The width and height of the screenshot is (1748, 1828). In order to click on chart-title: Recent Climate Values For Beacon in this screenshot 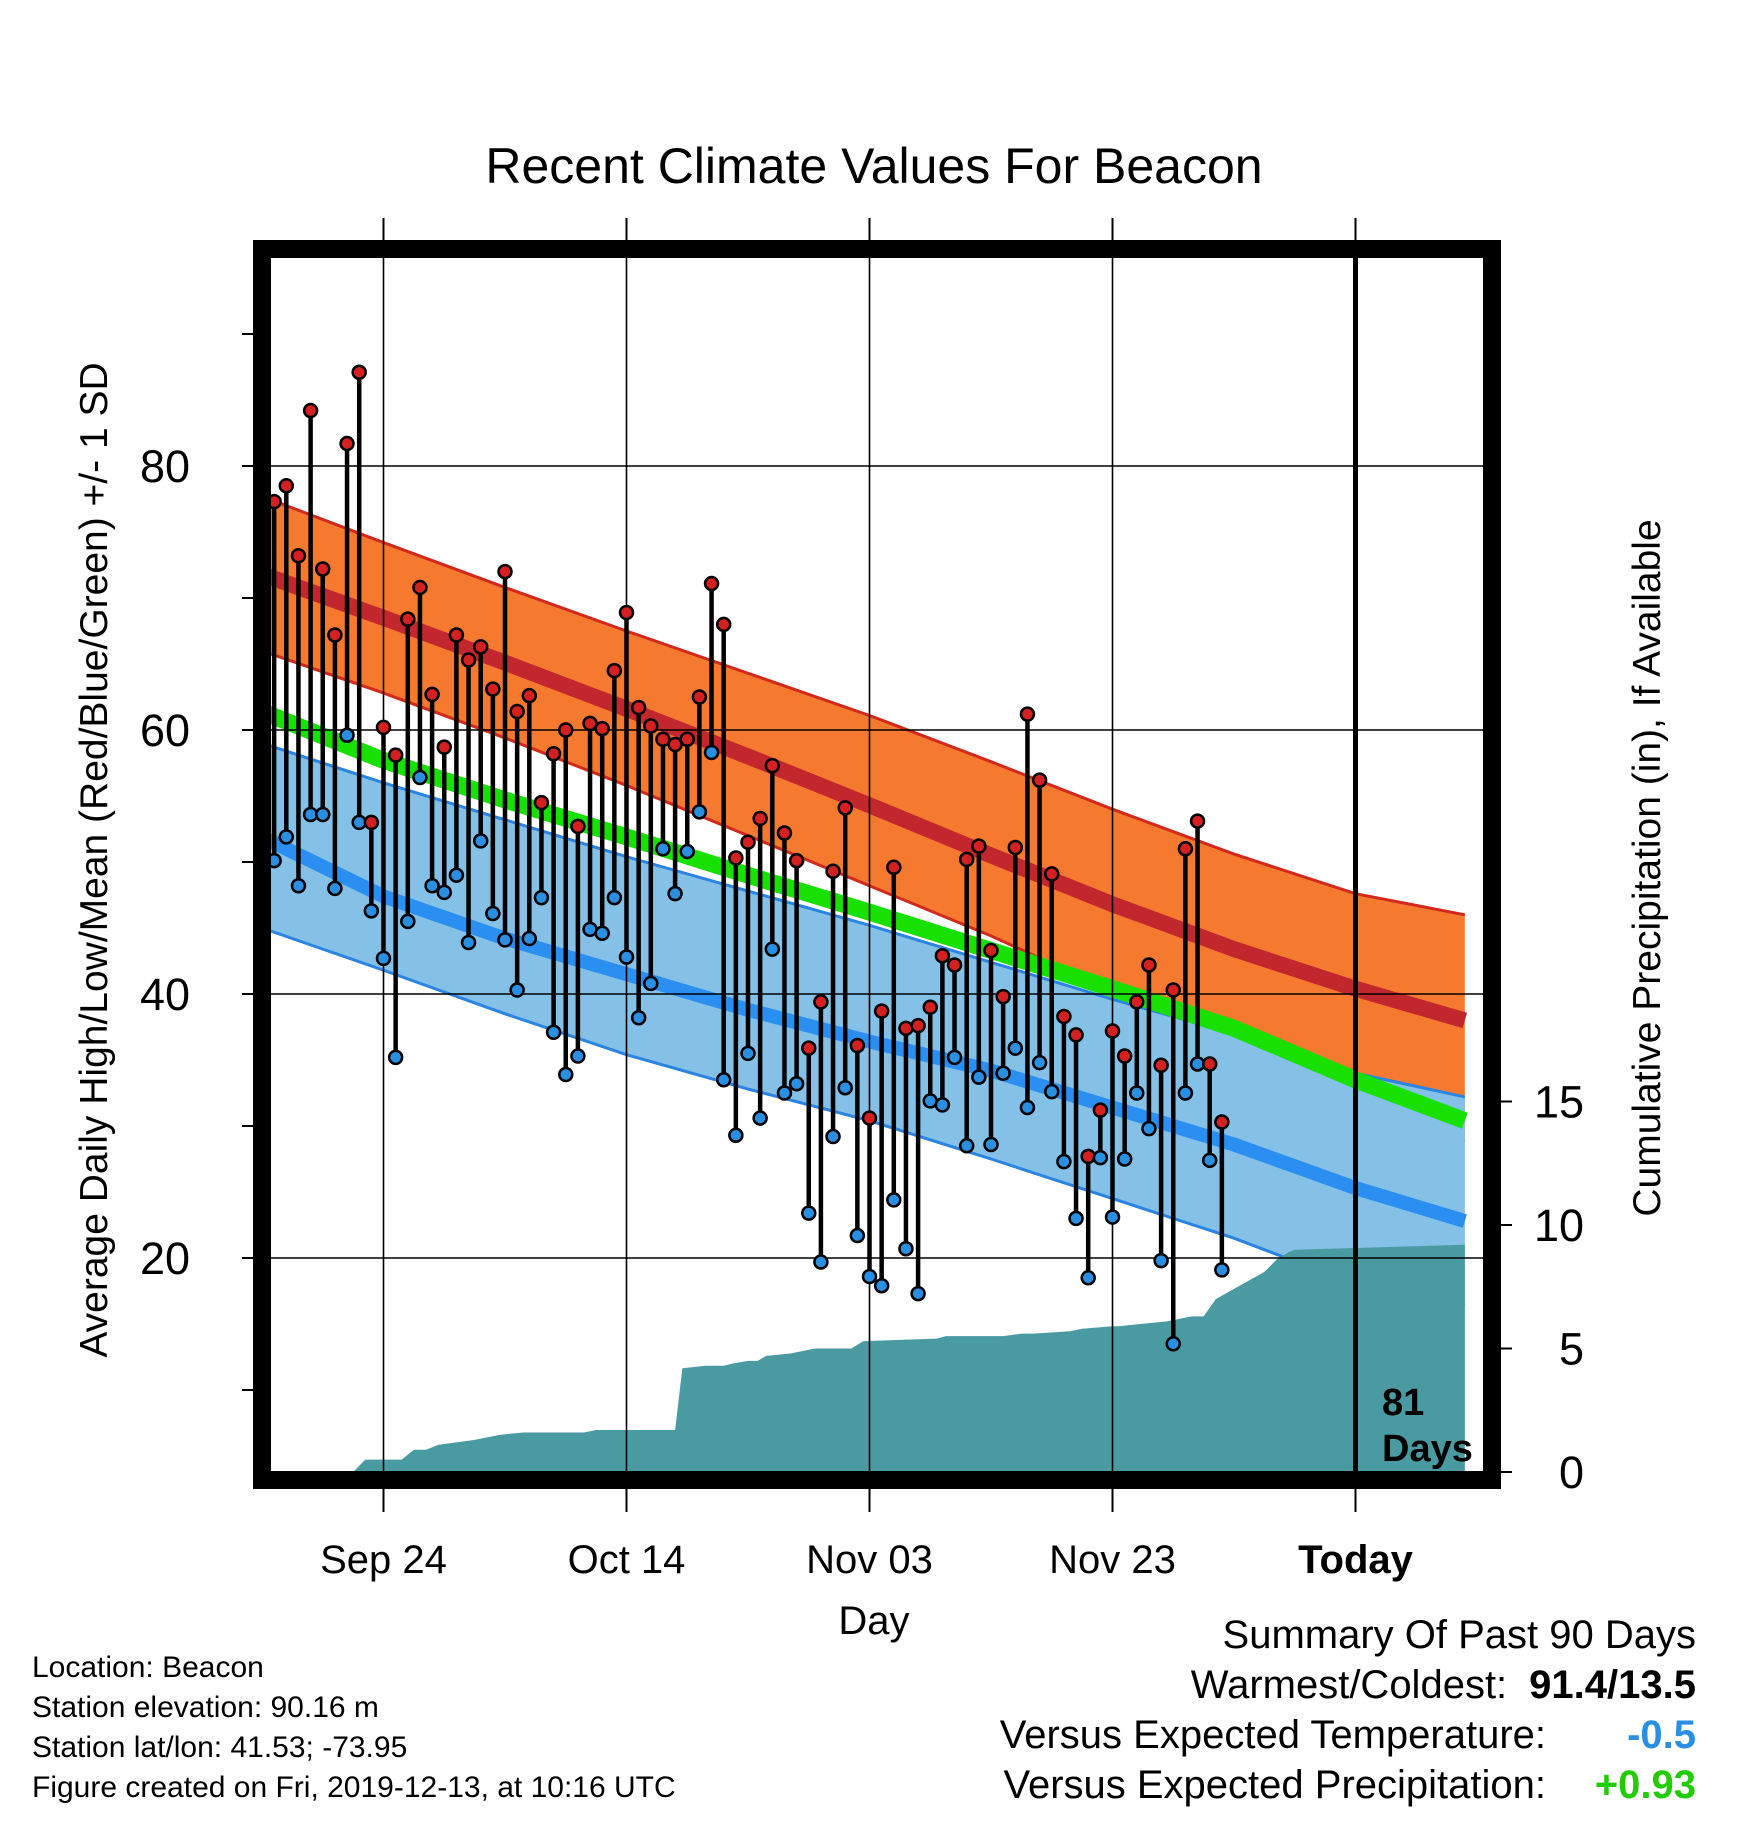, I will do `click(873, 166)`.